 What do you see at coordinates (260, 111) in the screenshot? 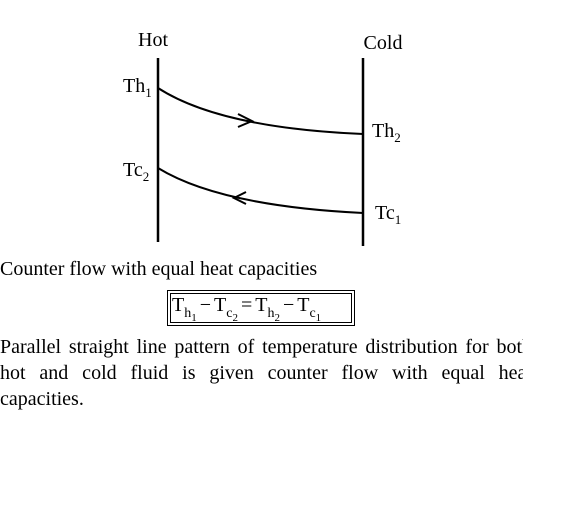
I see `hot-curve` at bounding box center [260, 111].